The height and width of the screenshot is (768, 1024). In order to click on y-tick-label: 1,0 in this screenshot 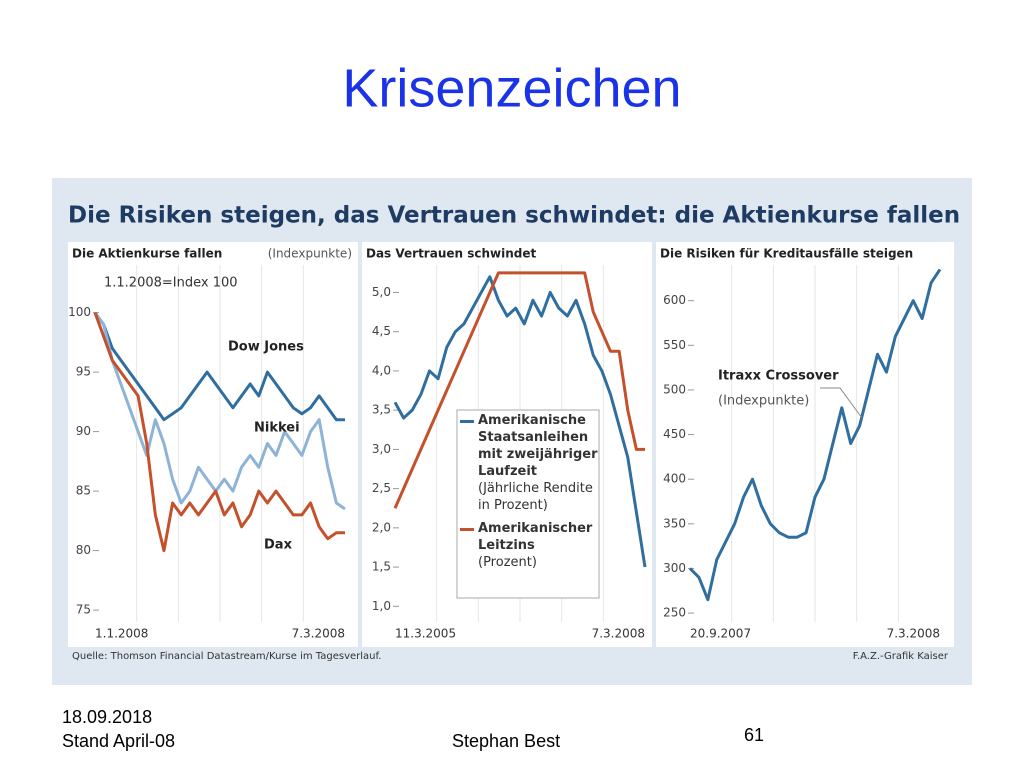, I will do `click(381, 606)`.